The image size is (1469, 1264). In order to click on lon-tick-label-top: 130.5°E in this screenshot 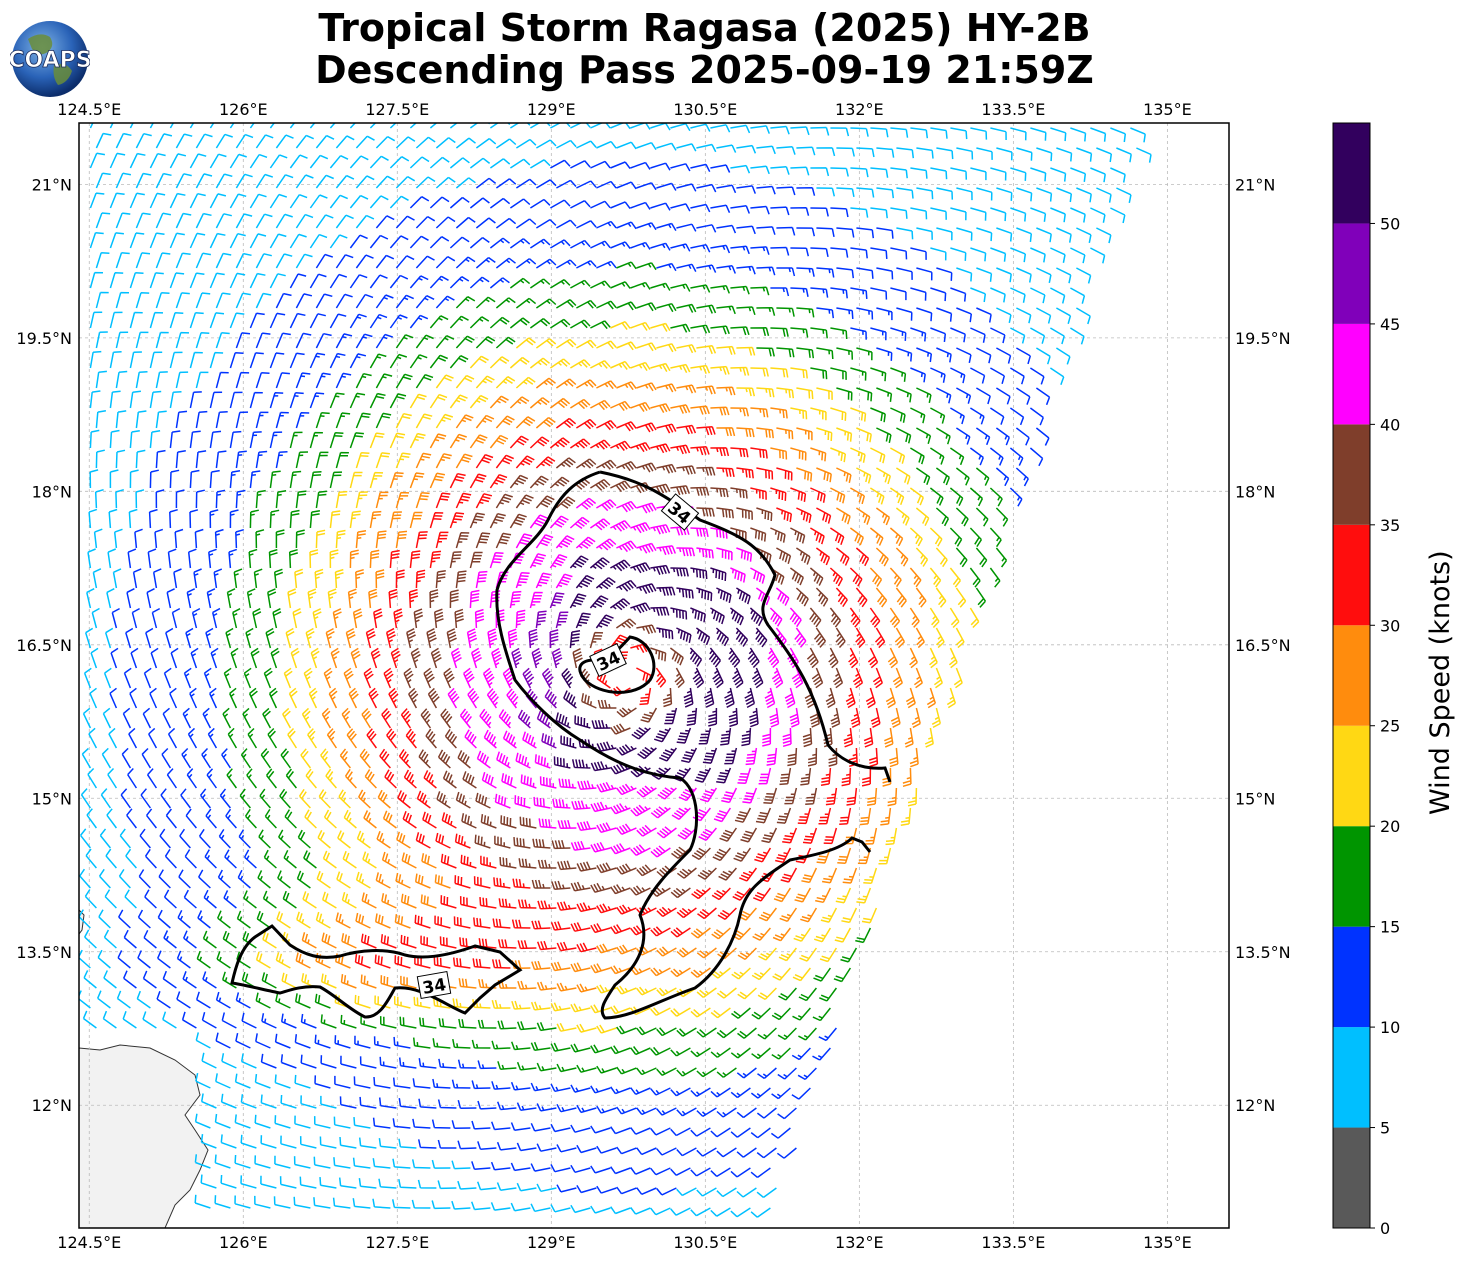, I will do `click(705, 109)`.